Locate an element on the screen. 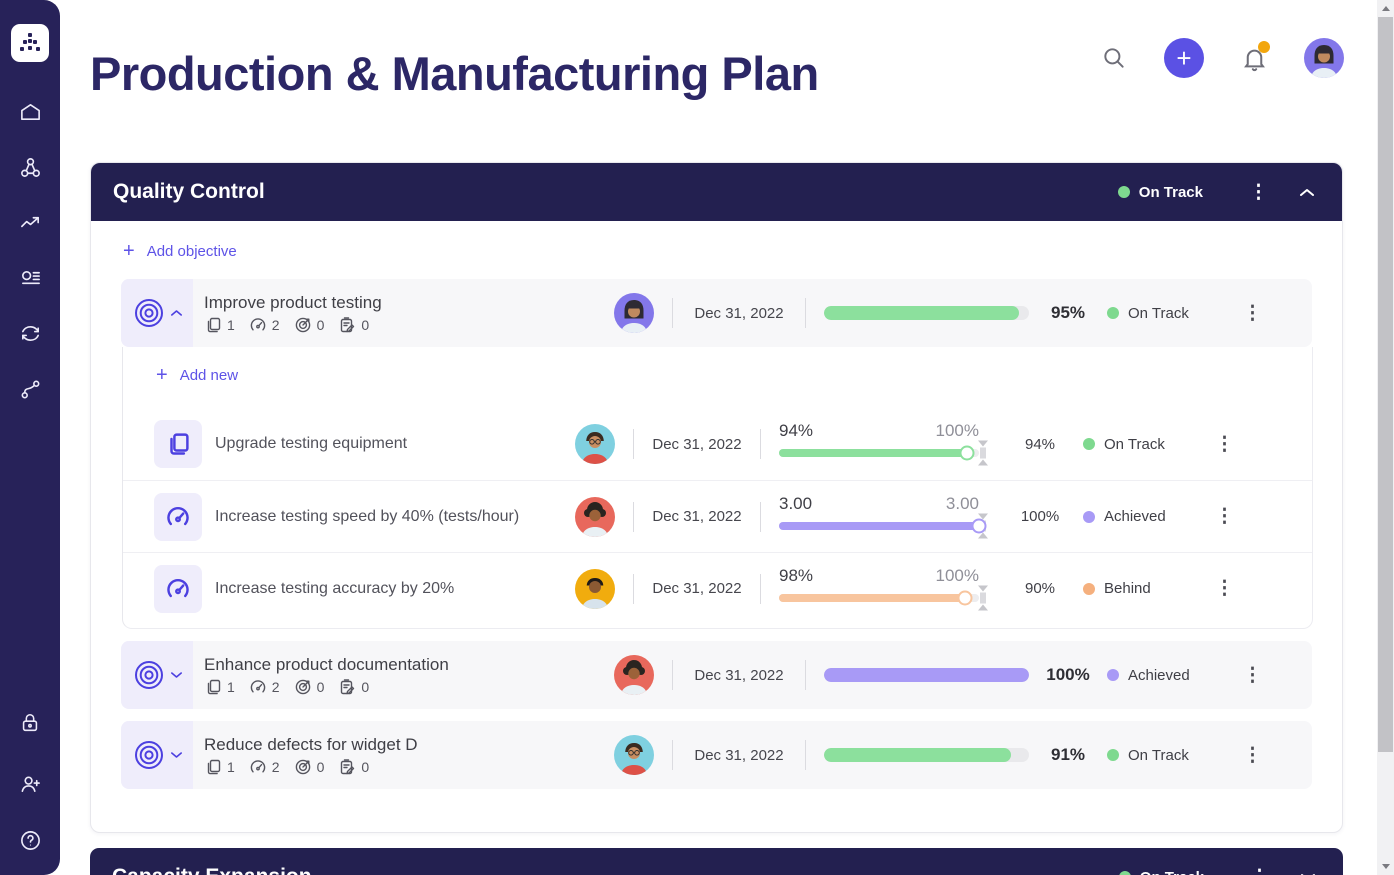  lock-icon is located at coordinates (30, 723).